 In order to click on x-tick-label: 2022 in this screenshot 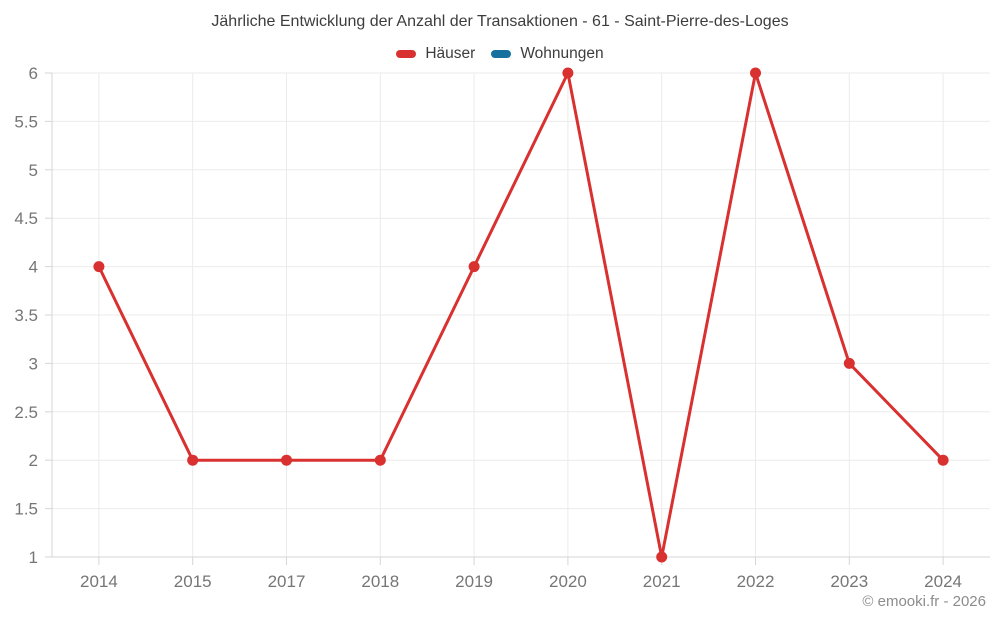, I will do `click(756, 581)`.